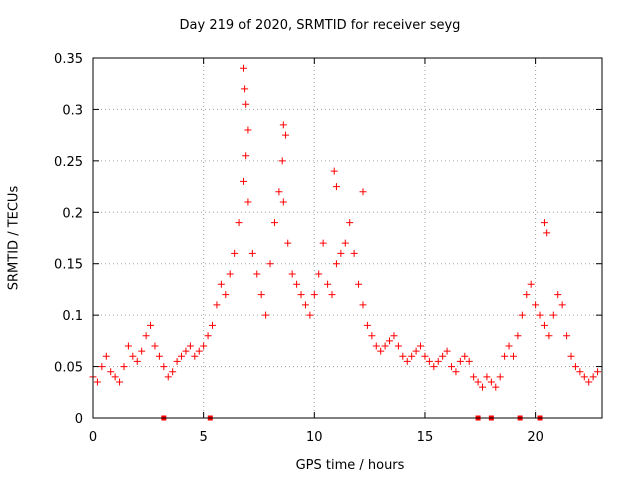 Image resolution: width=640 pixels, height=480 pixels. What do you see at coordinates (72, 316) in the screenshot?
I see `y-tick-label: 0.1` at bounding box center [72, 316].